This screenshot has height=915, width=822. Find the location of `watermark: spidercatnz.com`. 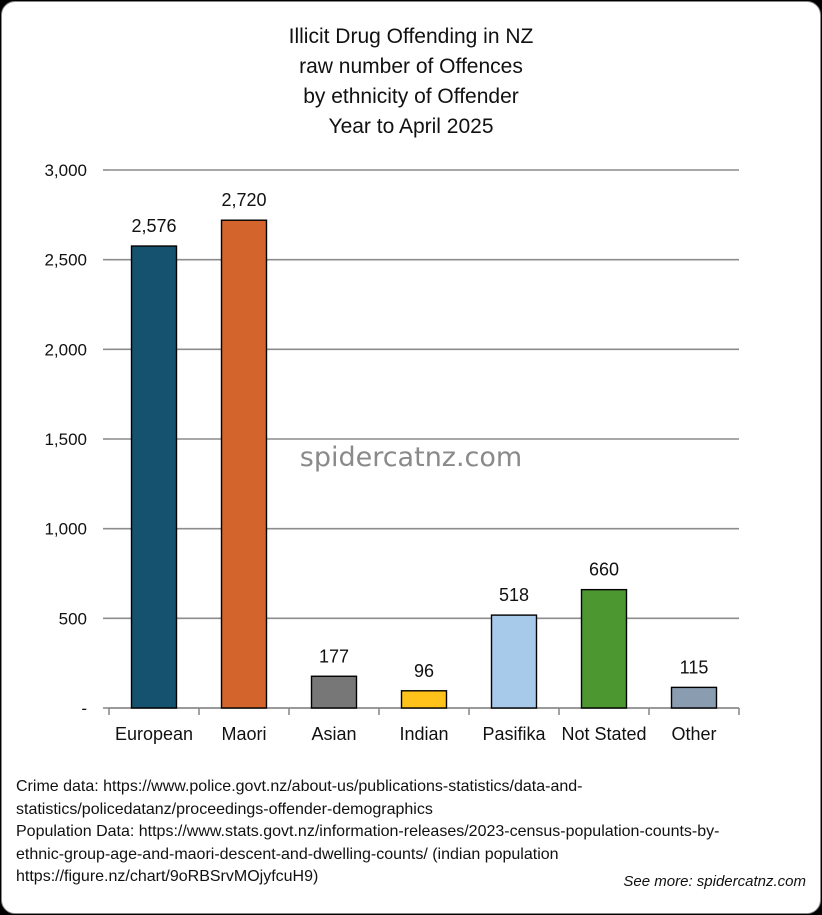

watermark: spidercatnz.com is located at coordinates (411, 457).